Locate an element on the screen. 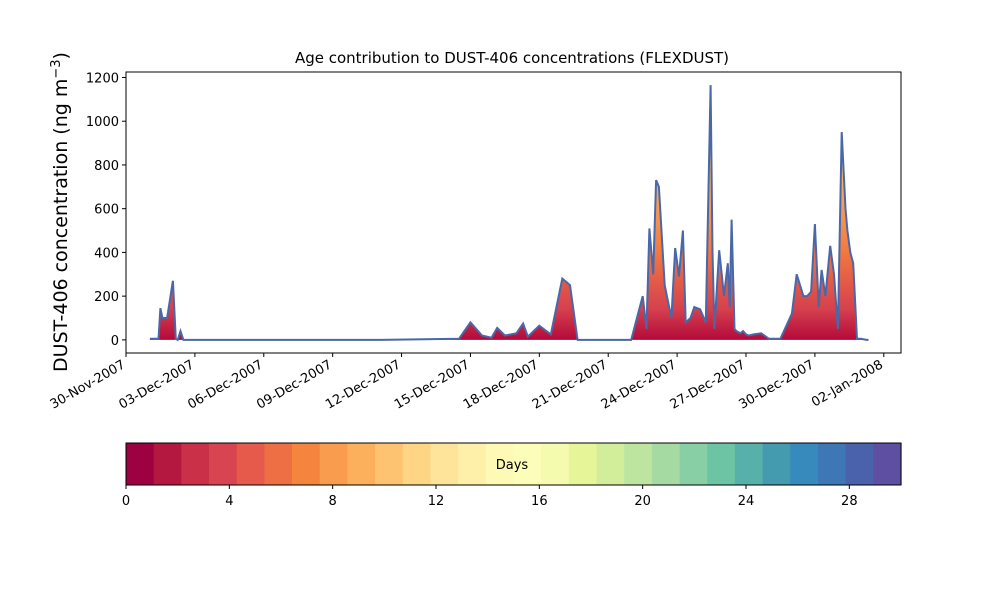  y-axis-label-main: DUST-406 concentration (ng m is located at coordinates (61, 225).